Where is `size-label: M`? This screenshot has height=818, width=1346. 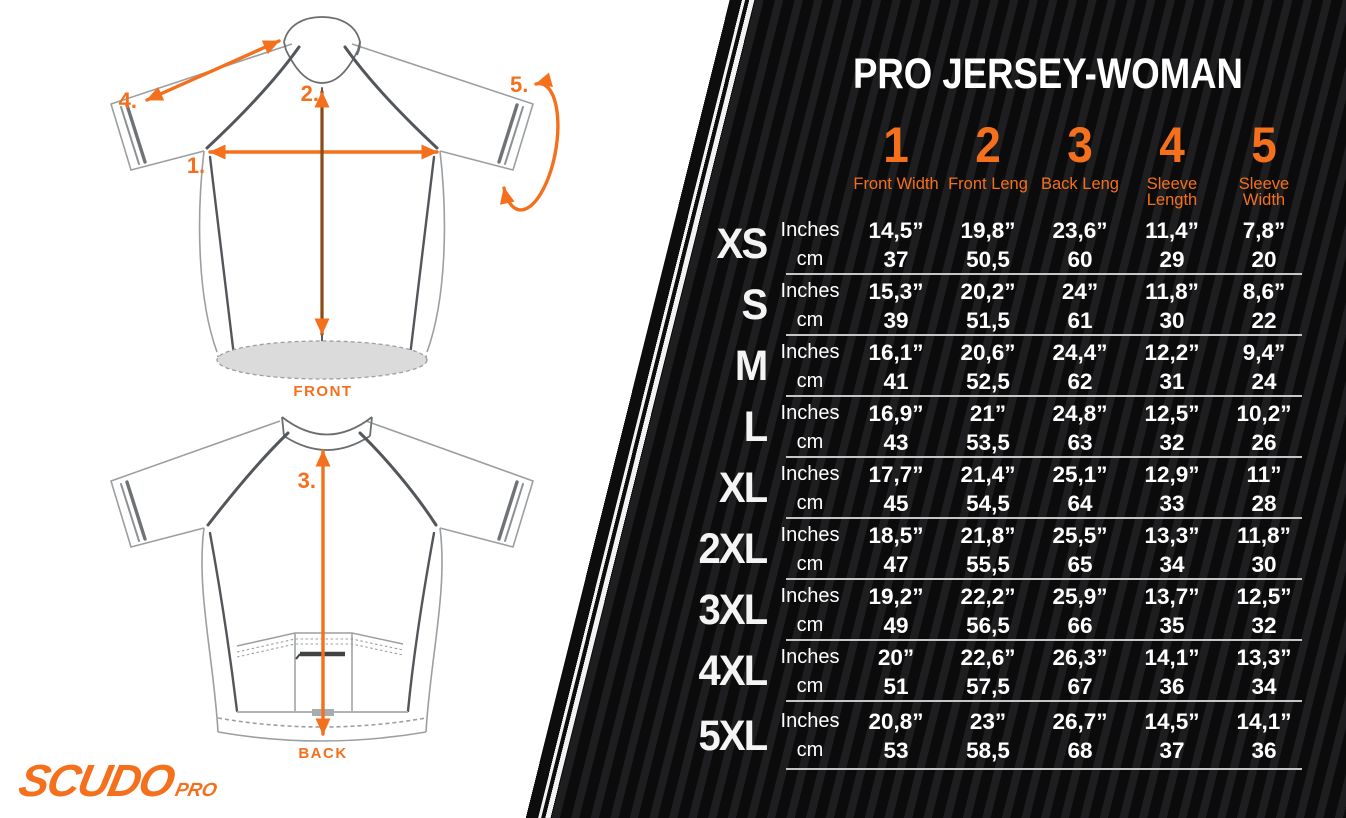
size-label: M is located at coordinates (751, 366).